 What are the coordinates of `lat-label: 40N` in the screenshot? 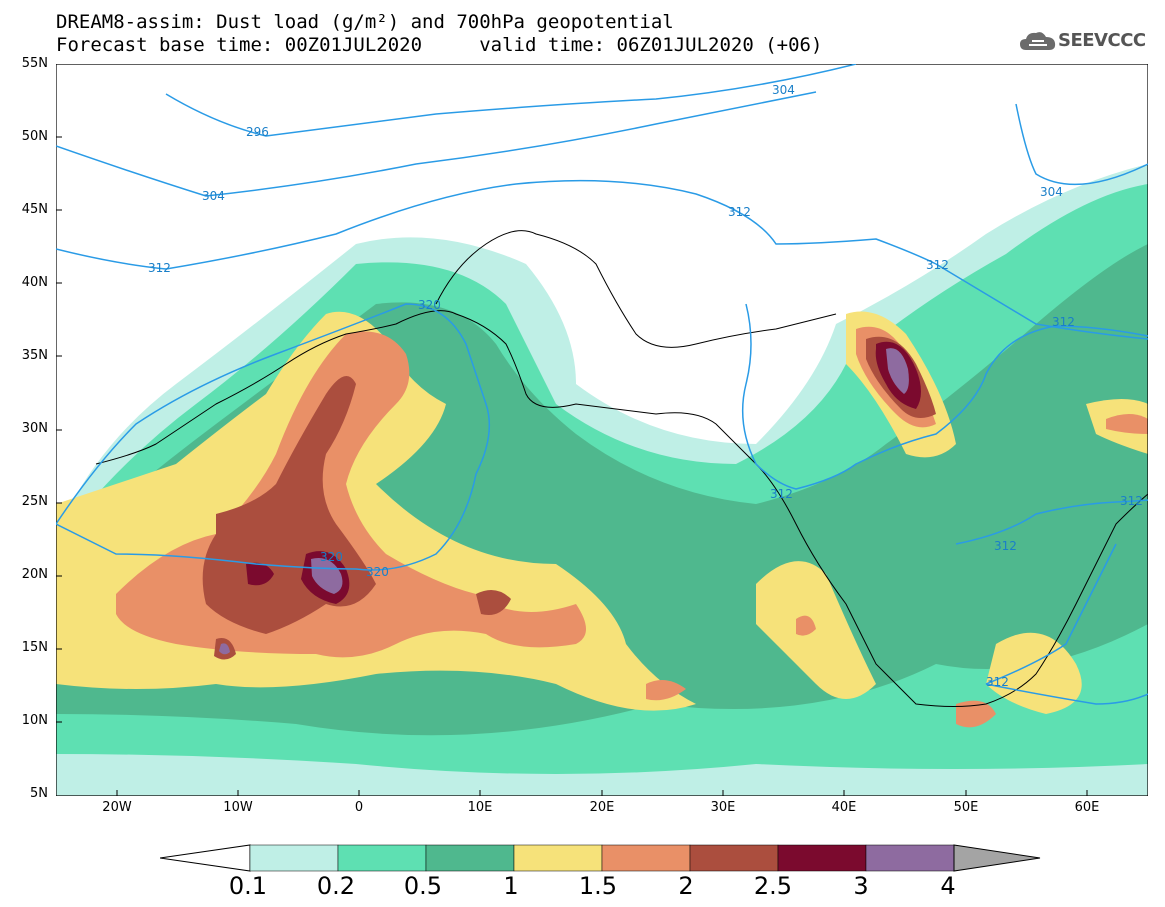 It's located at (34, 282).